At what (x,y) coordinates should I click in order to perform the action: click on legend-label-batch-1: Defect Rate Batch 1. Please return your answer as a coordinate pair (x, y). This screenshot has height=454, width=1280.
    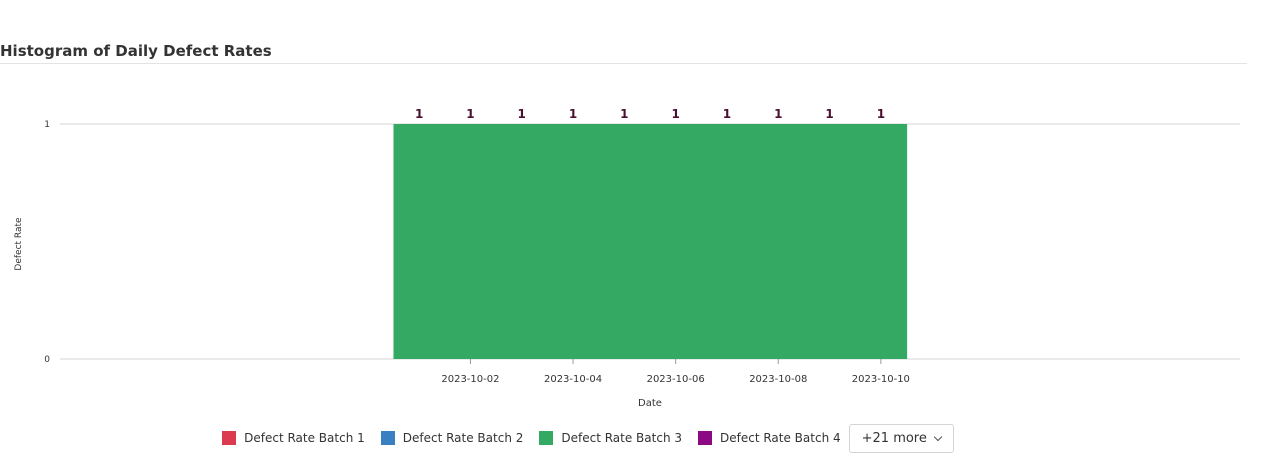
    Looking at the image, I should click on (304, 438).